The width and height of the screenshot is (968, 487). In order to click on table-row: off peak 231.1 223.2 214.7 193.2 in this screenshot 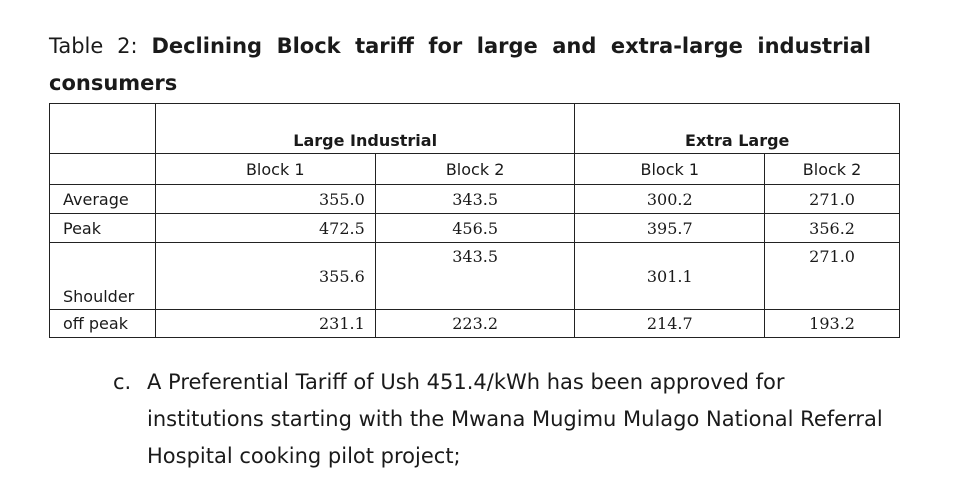, I will do `click(474, 323)`.